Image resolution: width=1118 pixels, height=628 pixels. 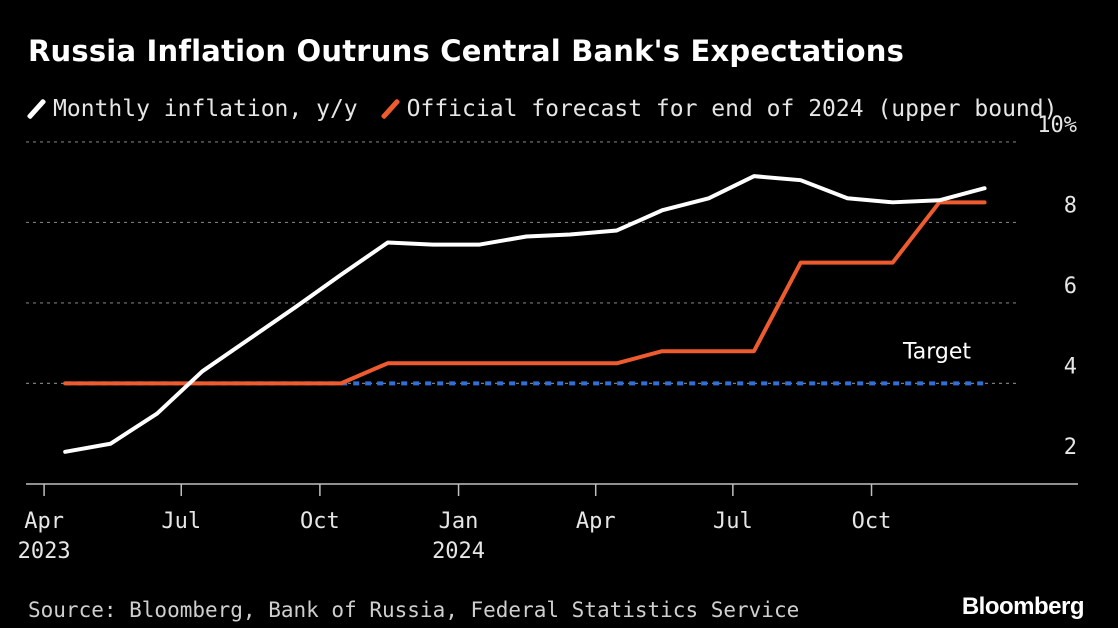 I want to click on x-tick-label-0: Apr, so click(x=44, y=521).